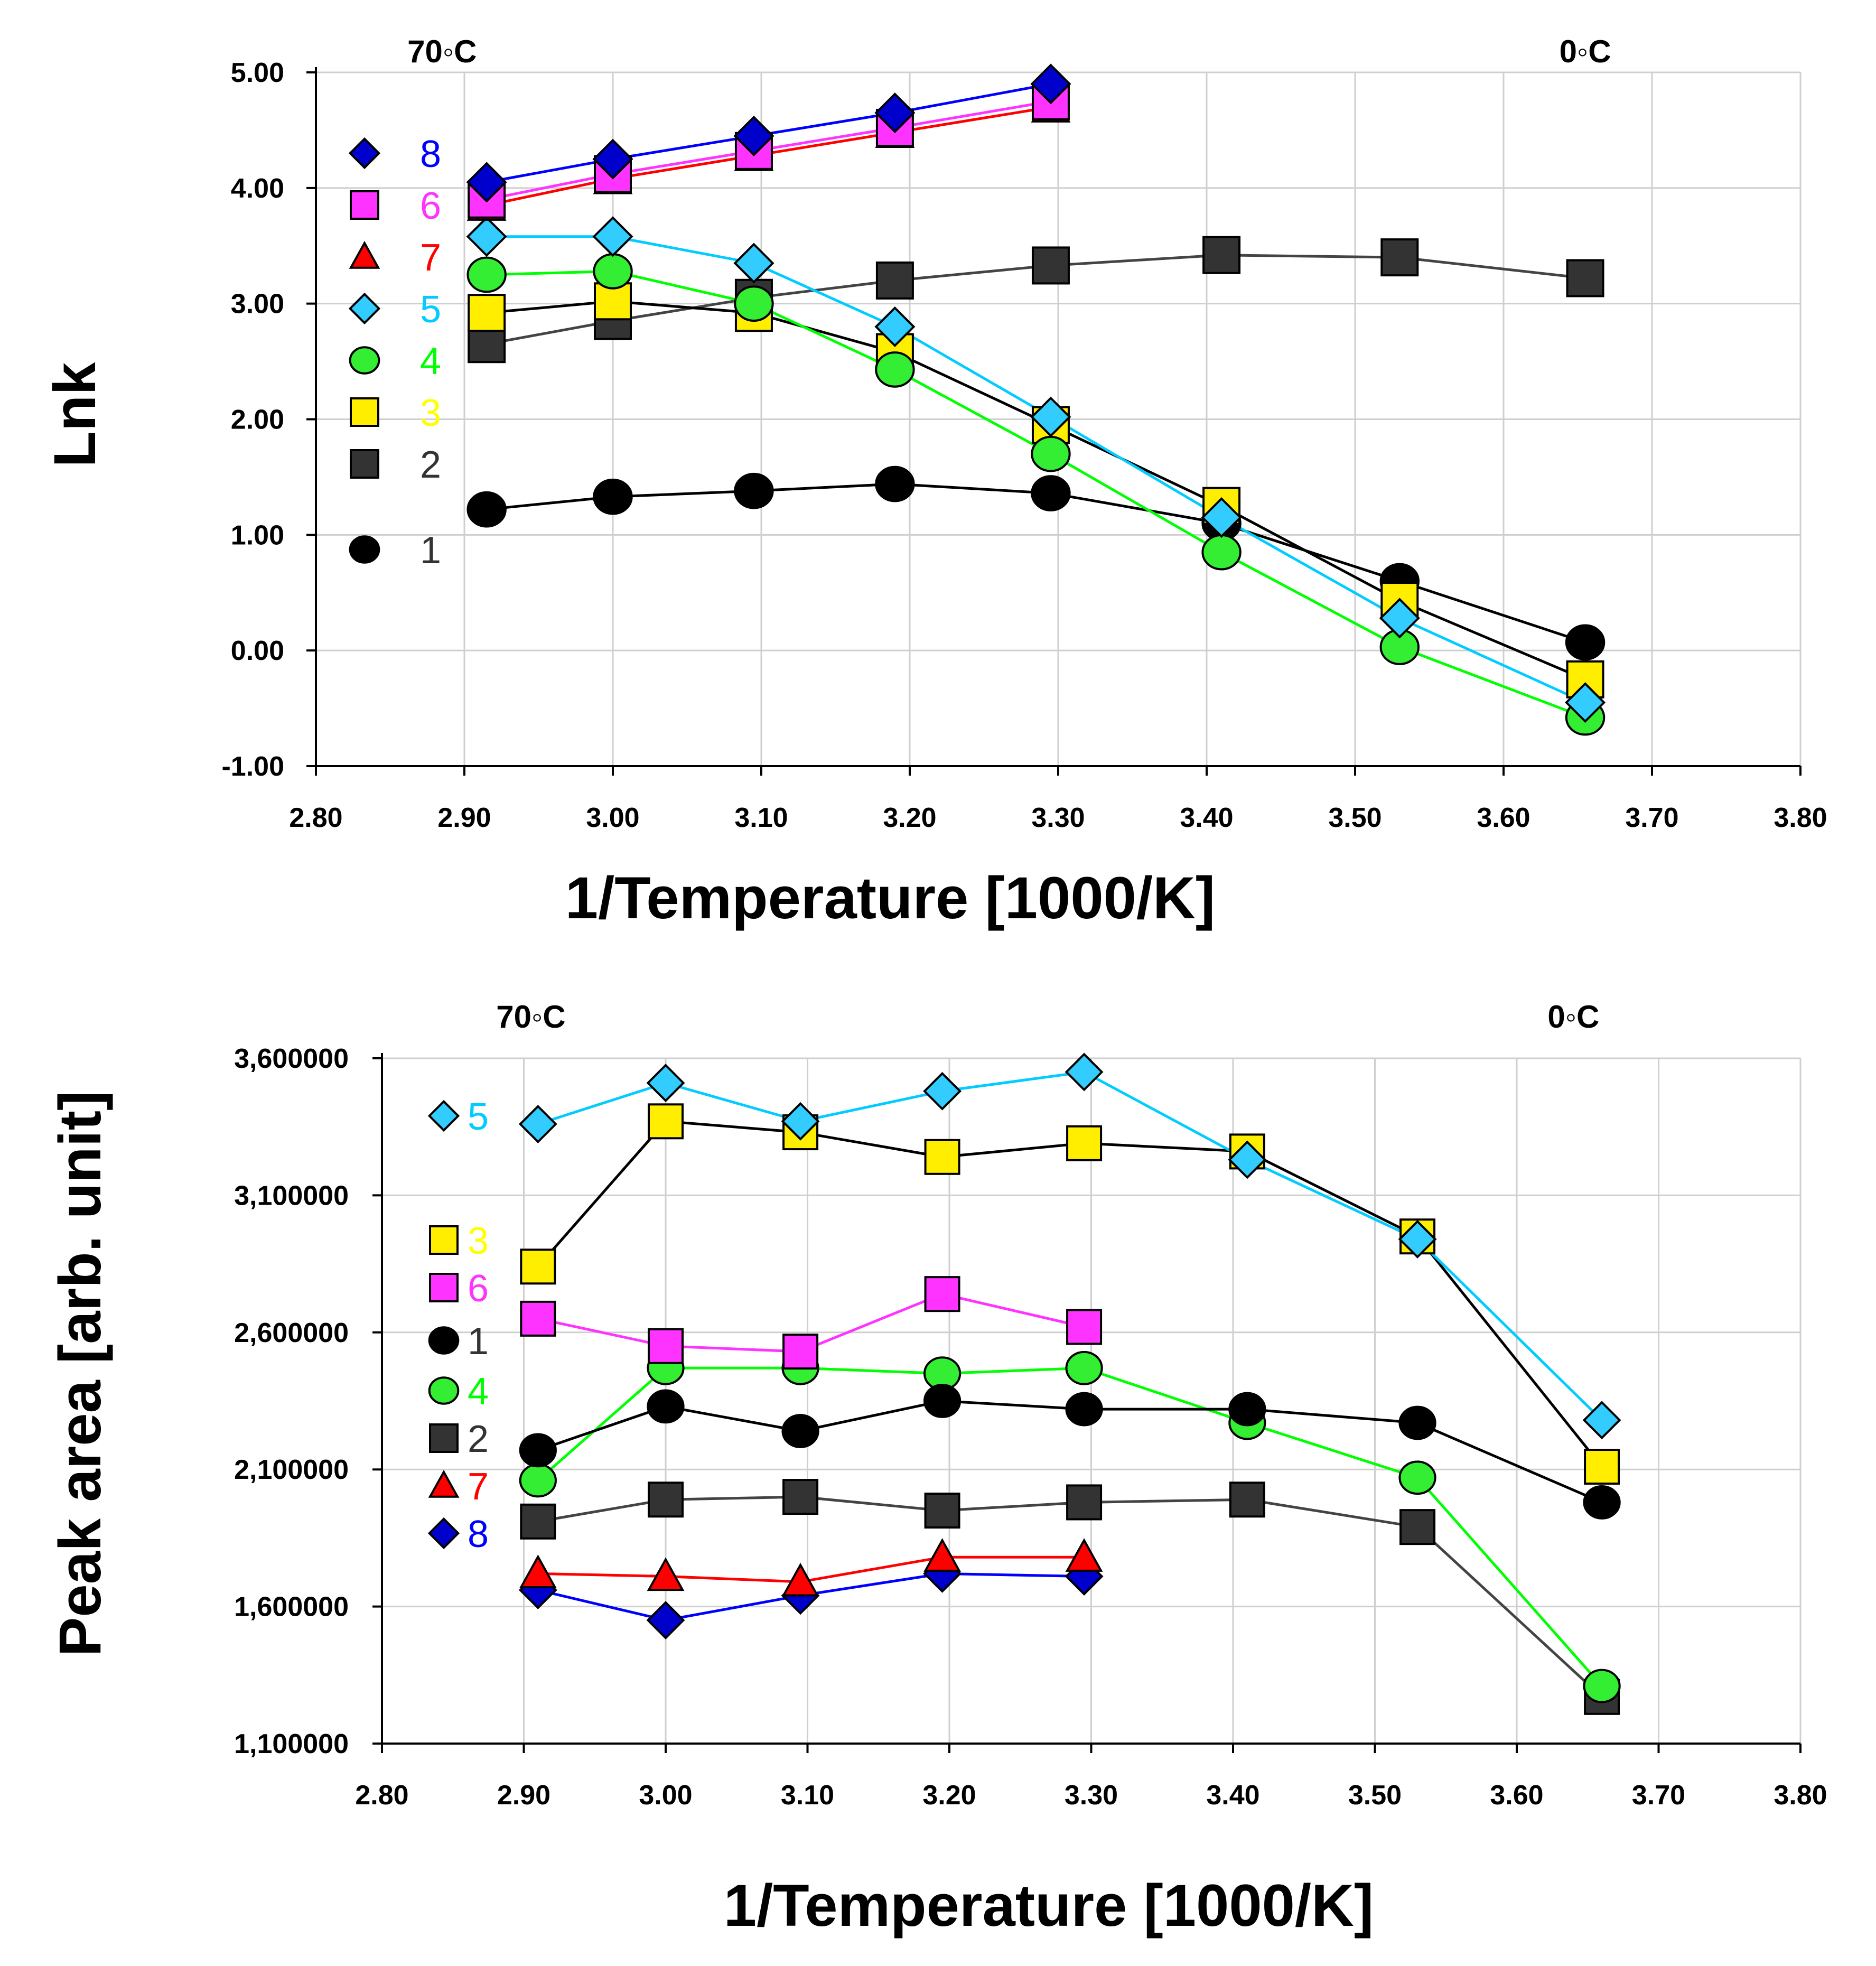 This screenshot has width=1876, height=1966. Describe the element at coordinates (464, 818) in the screenshot. I see `x-tick-label: 2.90` at that location.